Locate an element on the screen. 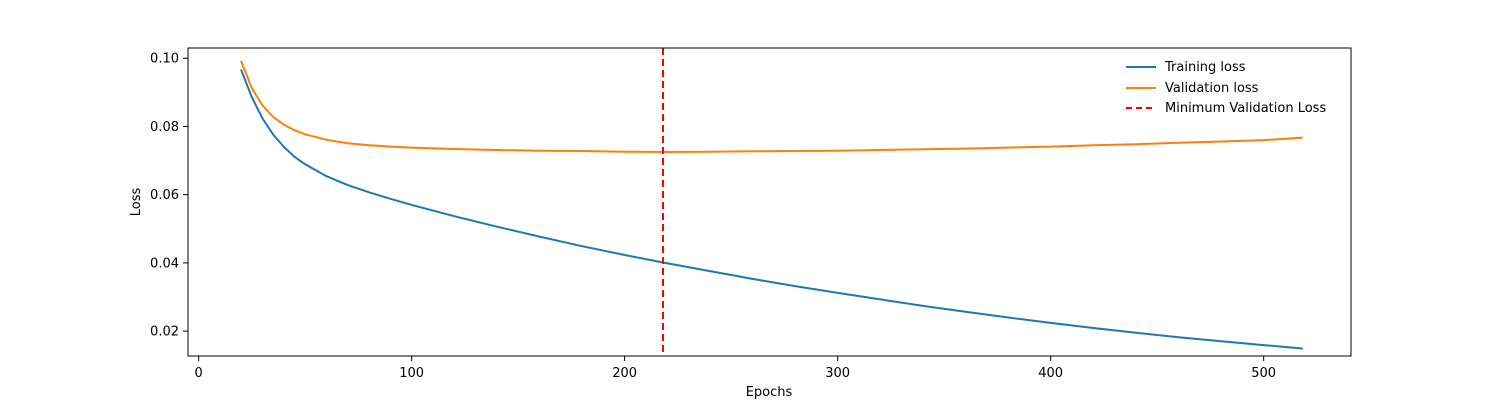 Image resolution: width=1500 pixels, height=400 pixels. legend-label-training: Training loss is located at coordinates (1205, 67).